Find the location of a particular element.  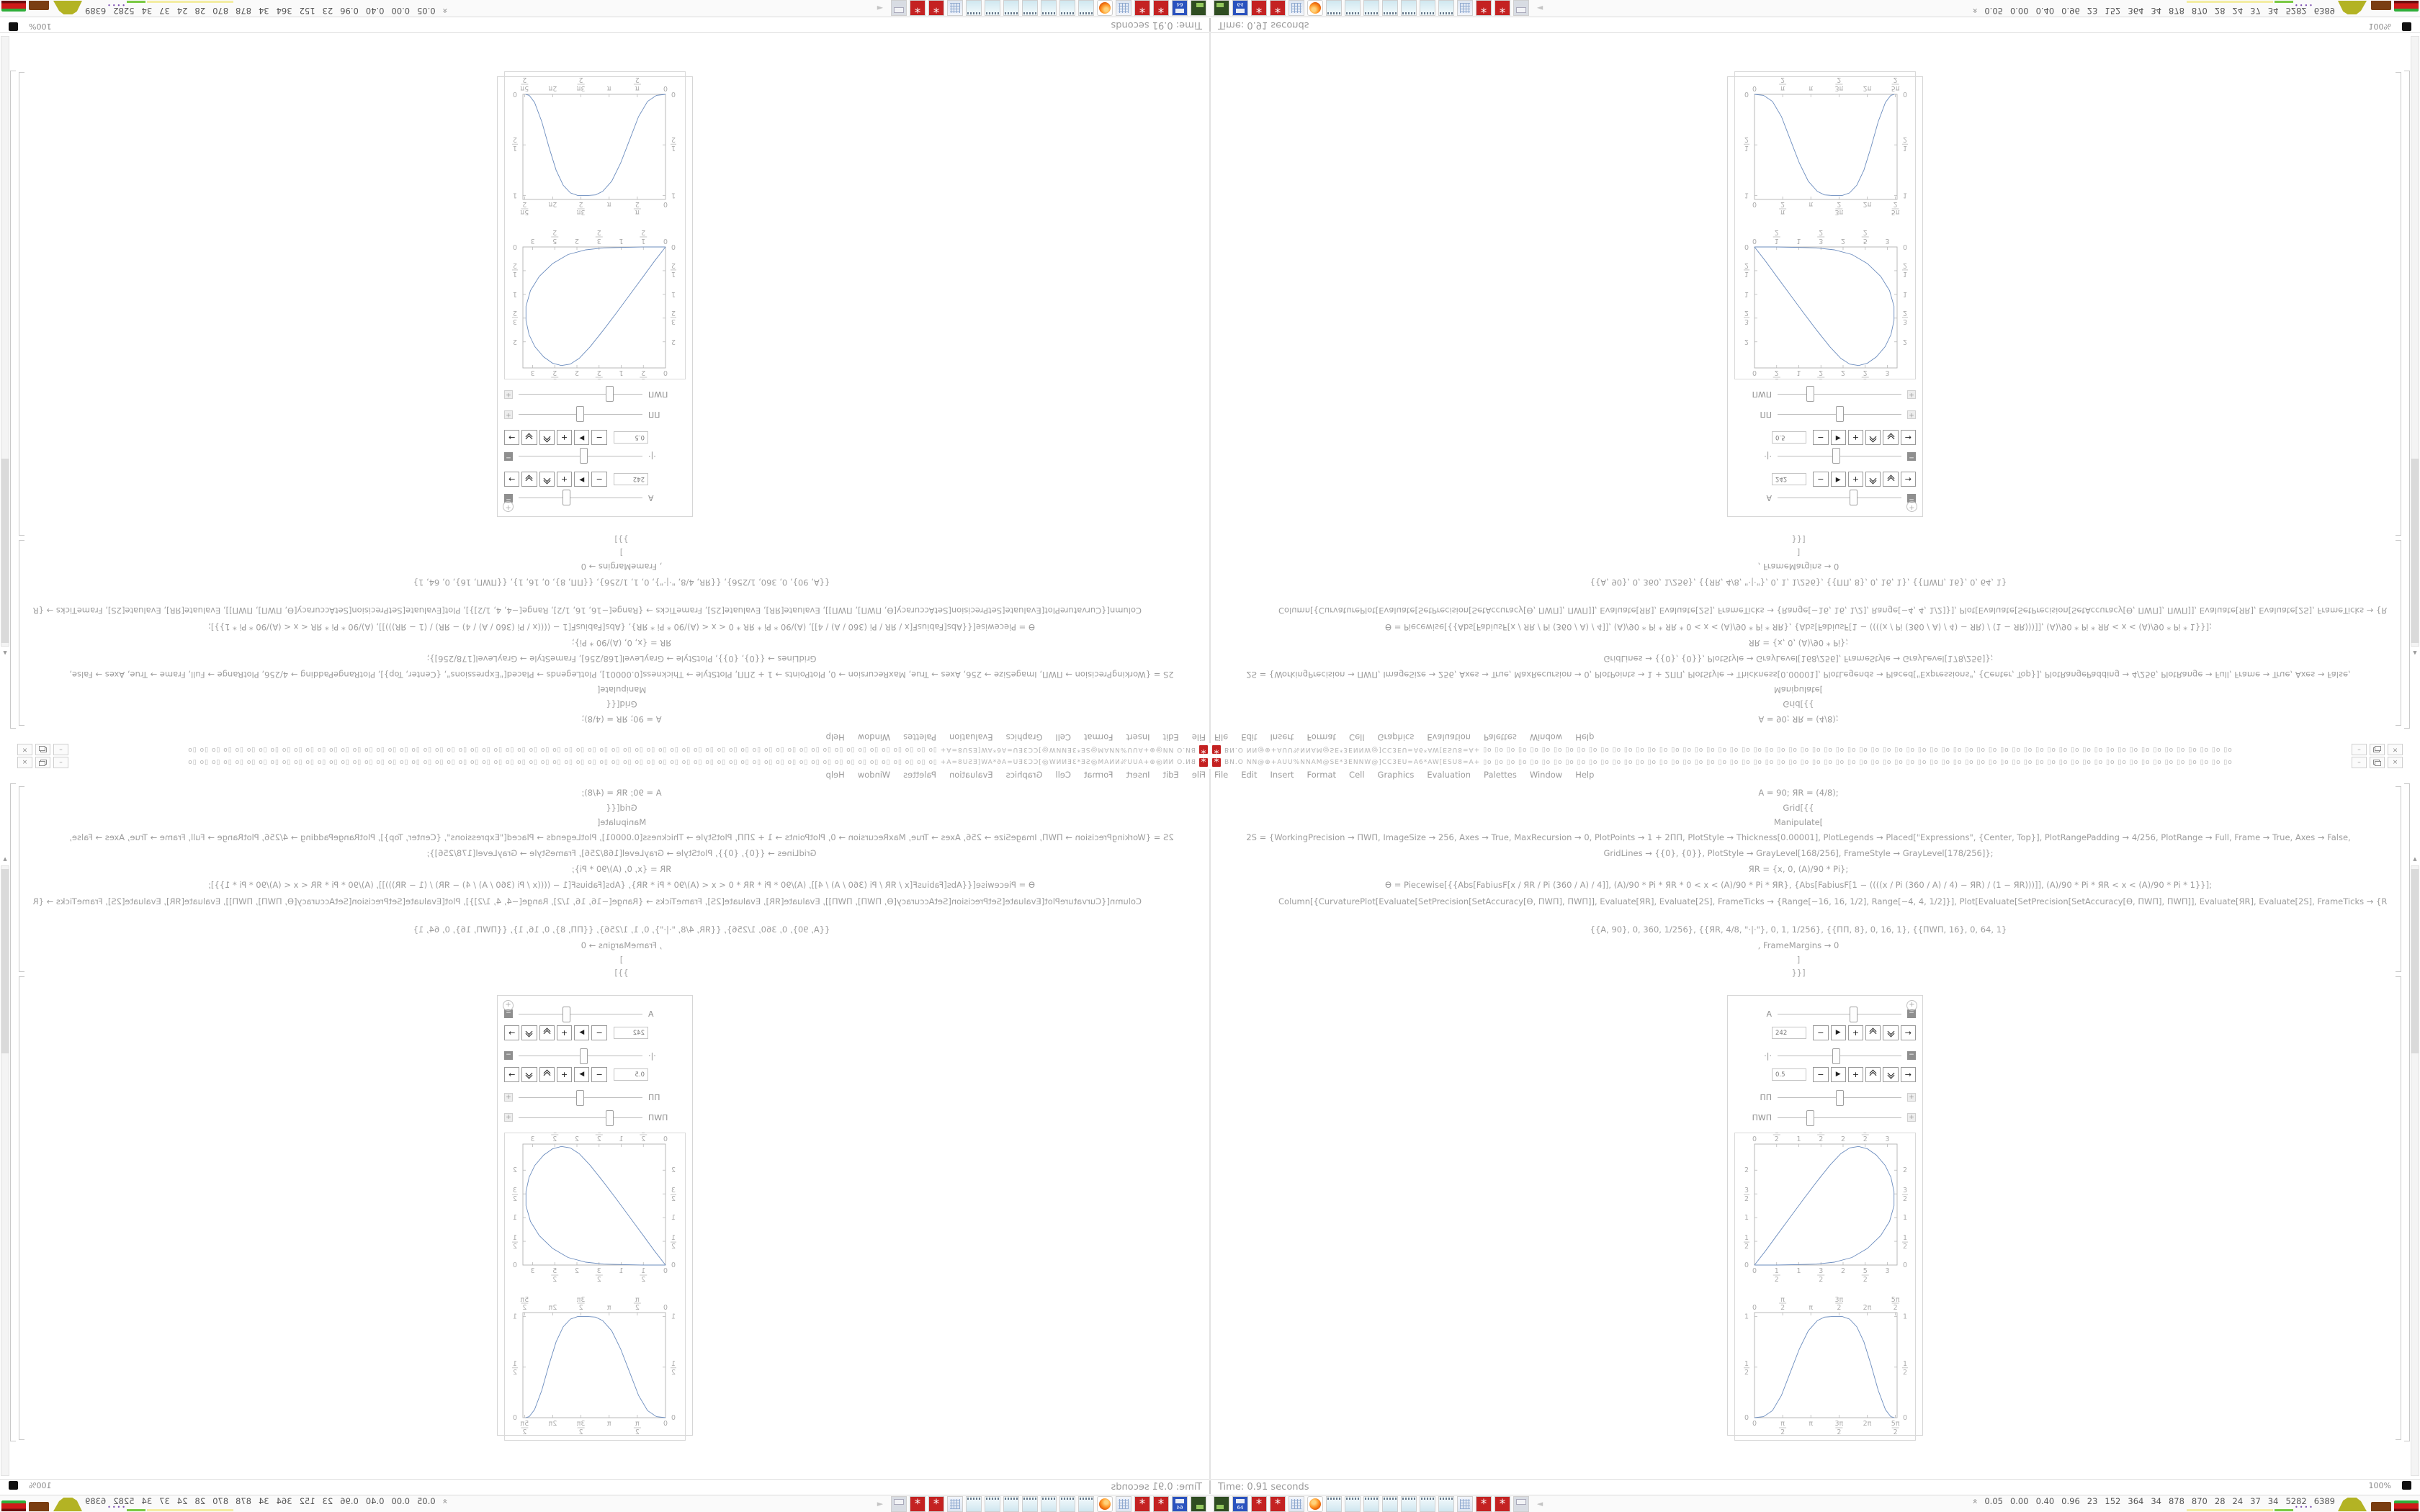

slider-r is located at coordinates (580, 456).